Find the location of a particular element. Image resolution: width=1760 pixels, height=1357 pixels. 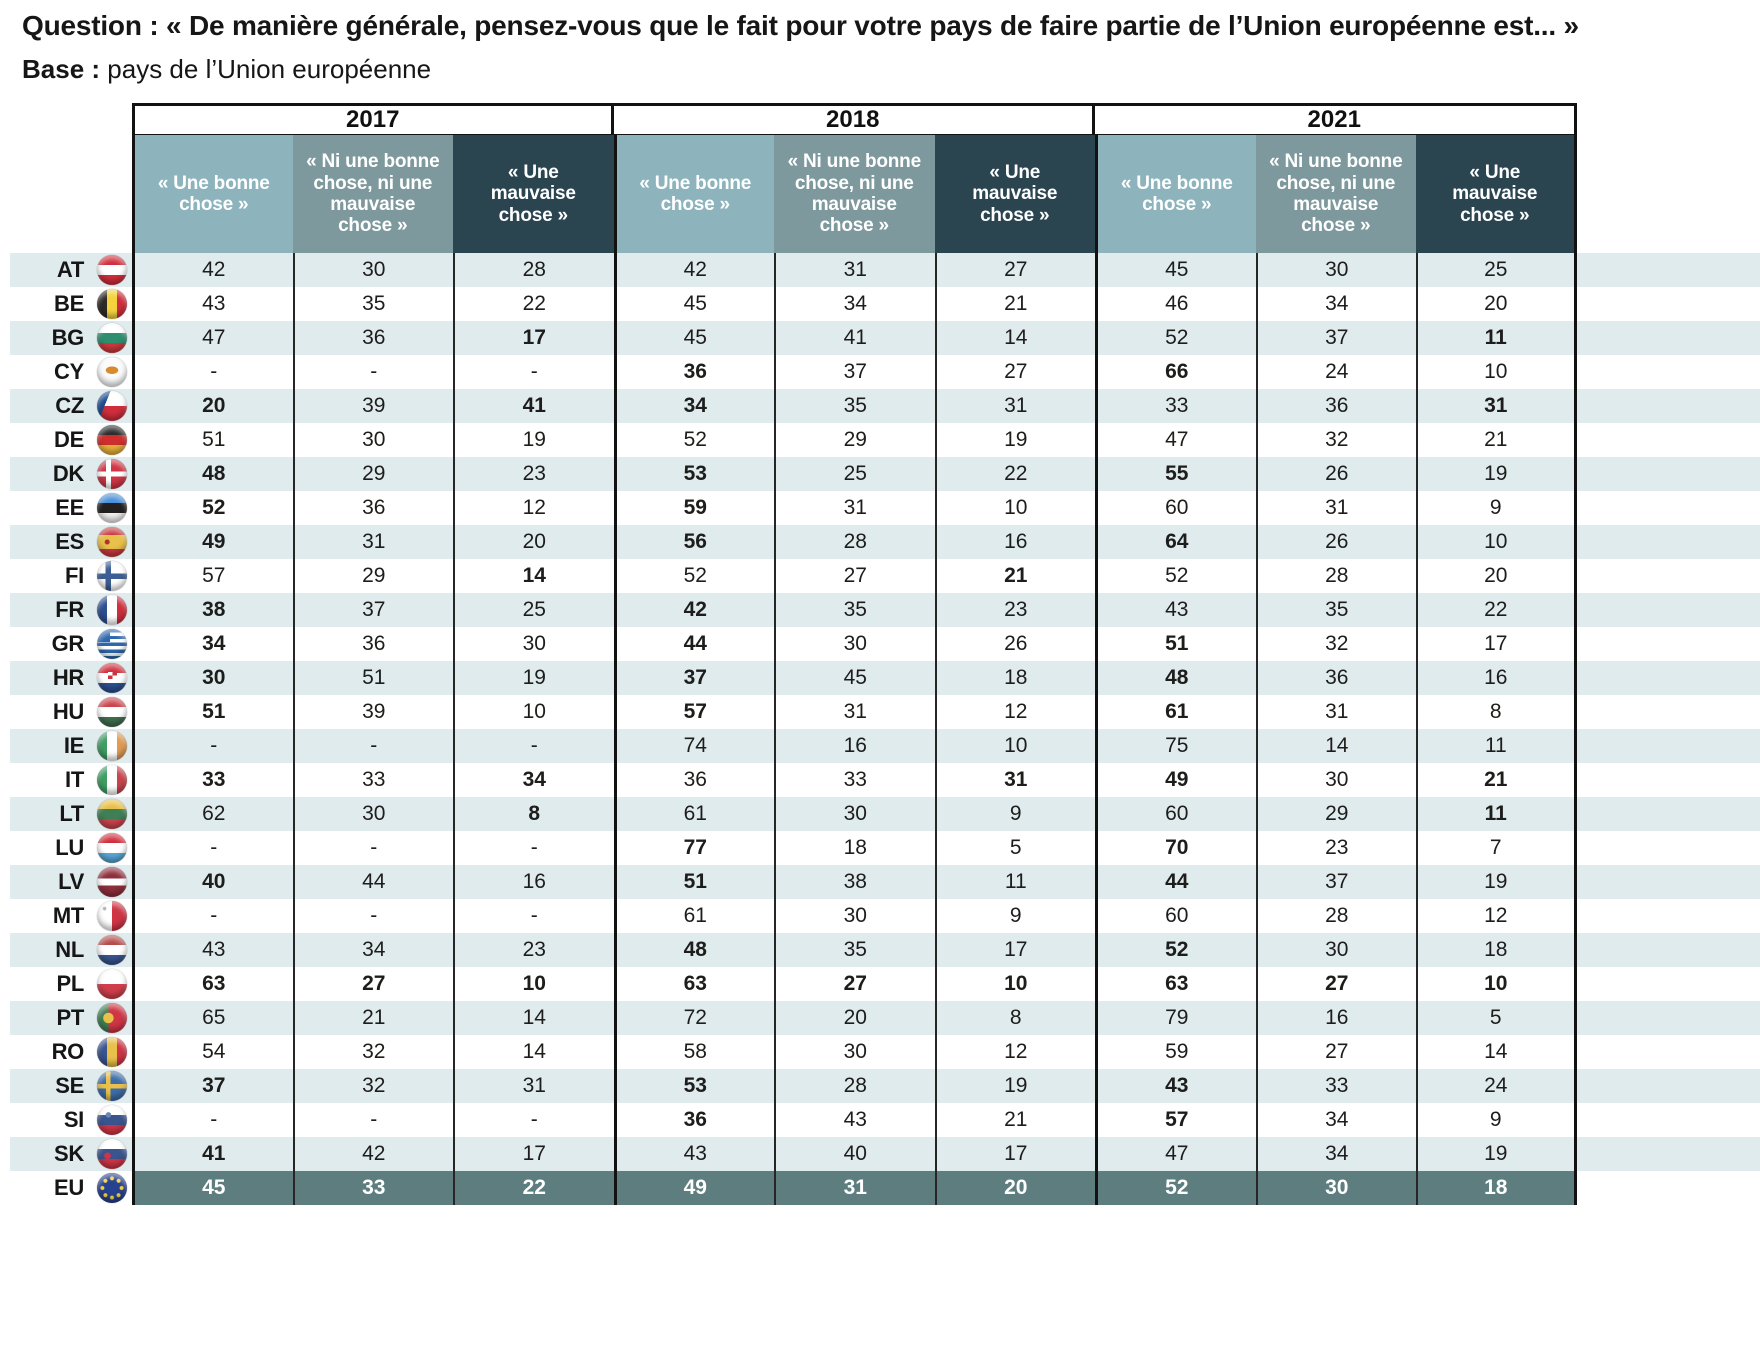

value-HR-2021-bad: 16 is located at coordinates (1496, 678).